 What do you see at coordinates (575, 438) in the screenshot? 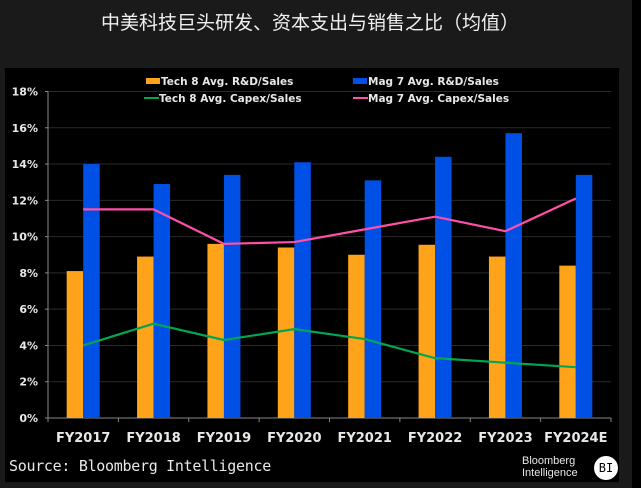
I see `x-tick-label: FY2024E` at bounding box center [575, 438].